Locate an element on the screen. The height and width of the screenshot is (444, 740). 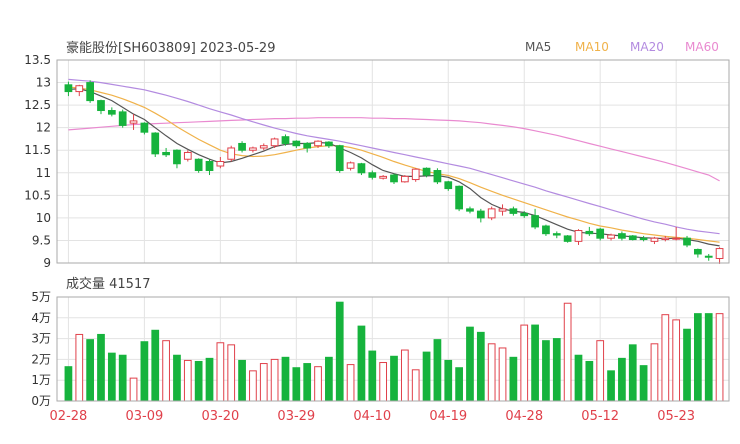
date-tick-label: 02-28 is located at coordinates (69, 416).